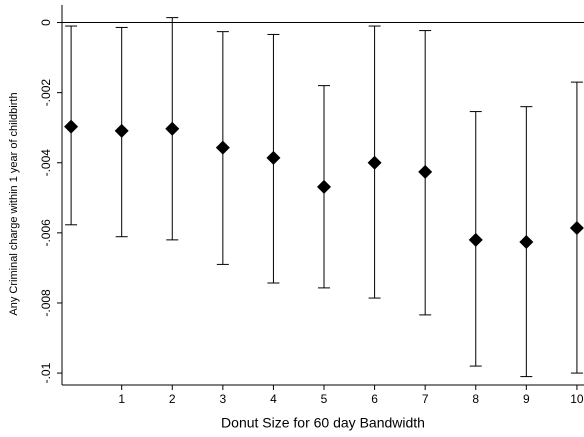  What do you see at coordinates (46, 303) in the screenshot?
I see `y-tick-label: -.008` at bounding box center [46, 303].